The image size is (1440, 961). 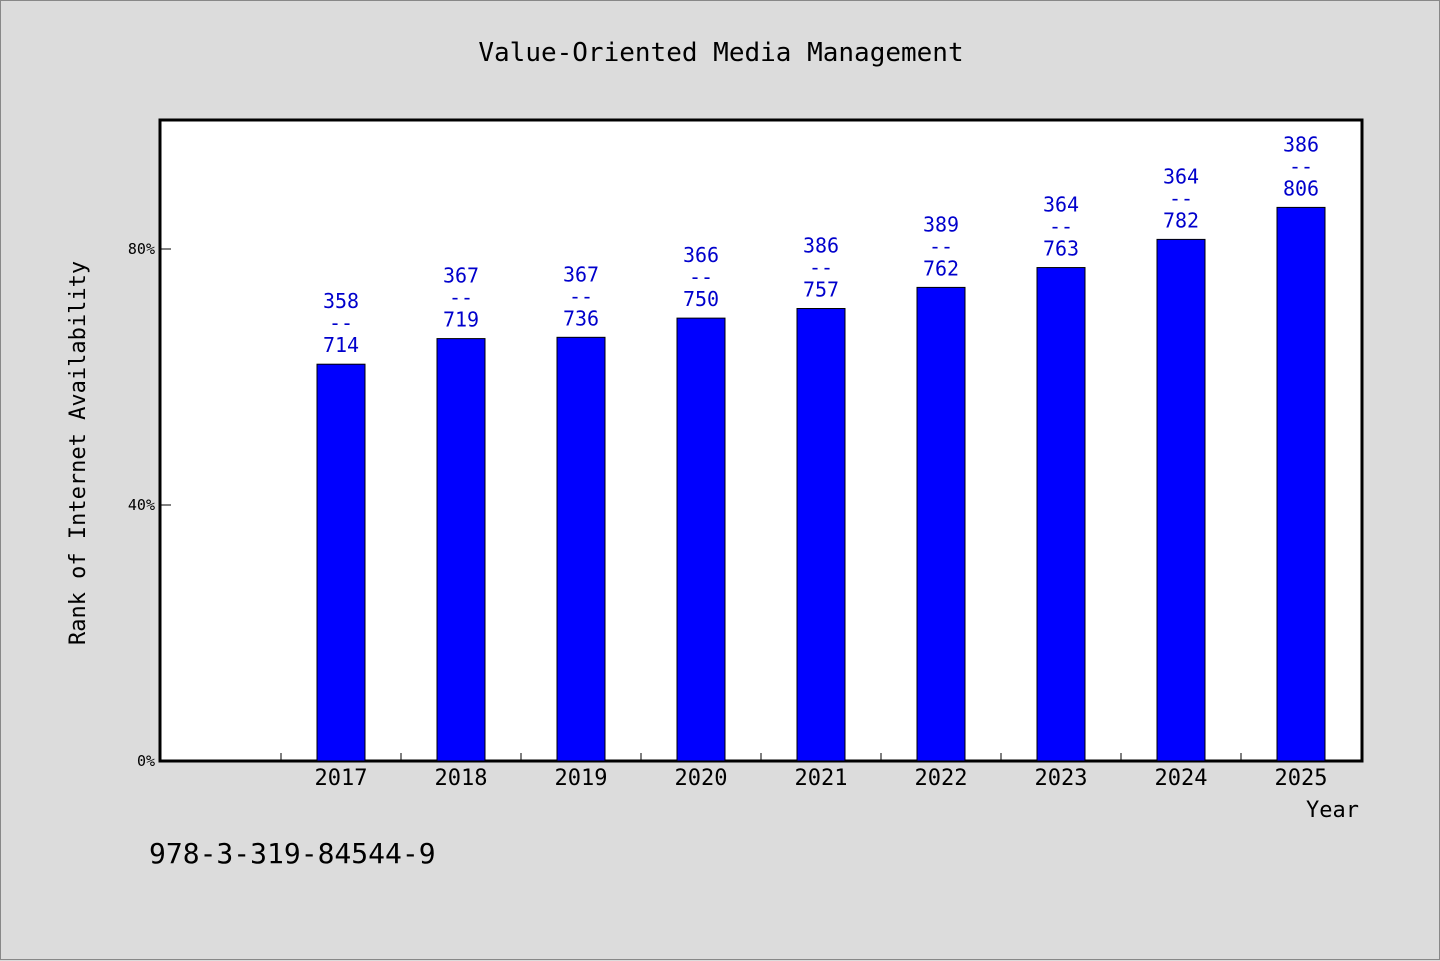 What do you see at coordinates (461, 298) in the screenshot?
I see `data-label-2018: --` at bounding box center [461, 298].